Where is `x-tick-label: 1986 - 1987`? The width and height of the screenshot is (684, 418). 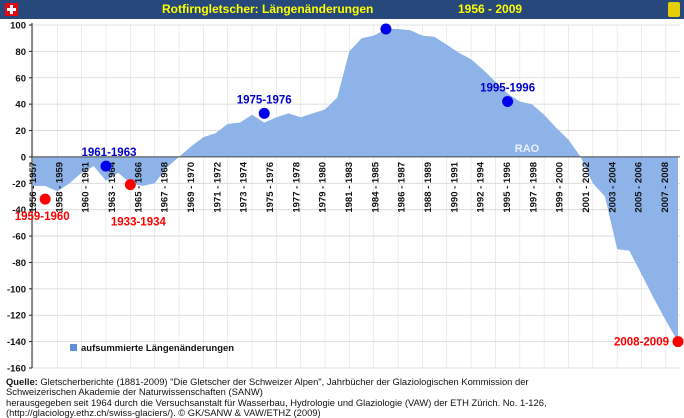 x-tick-label: 1986 - 1987 is located at coordinates (402, 187).